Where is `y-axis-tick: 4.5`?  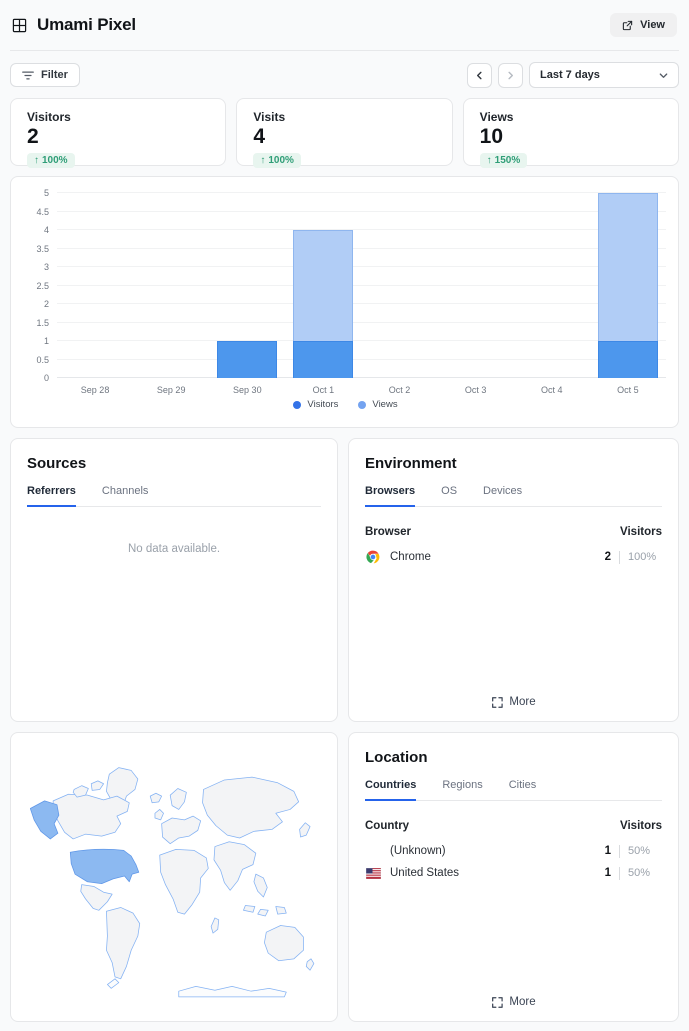
y-axis-tick: 4.5 is located at coordinates (42, 211).